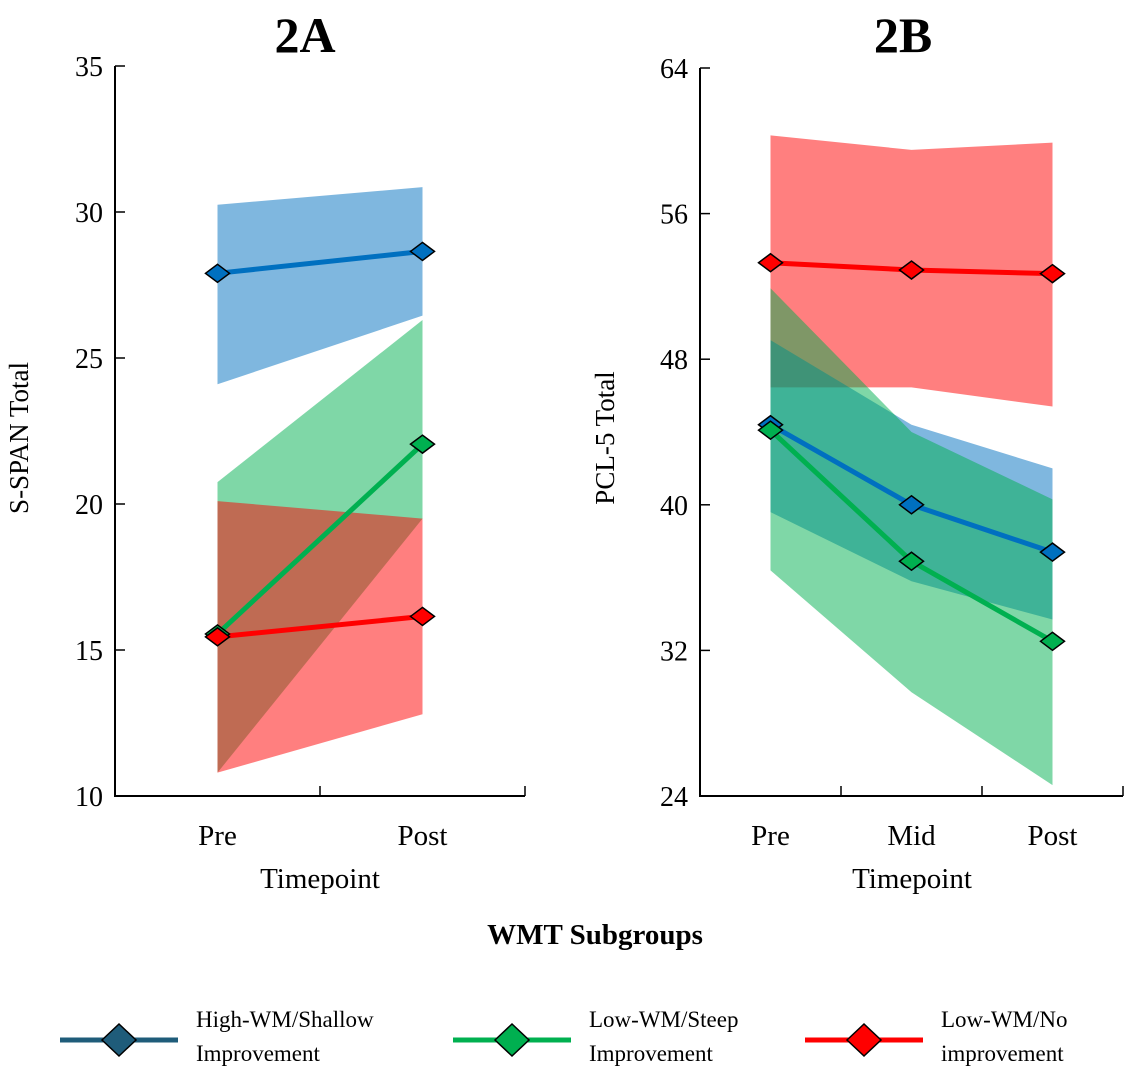 The height and width of the screenshot is (1080, 1125). What do you see at coordinates (320, 539) in the screenshot?
I see `series-line-steep` at bounding box center [320, 539].